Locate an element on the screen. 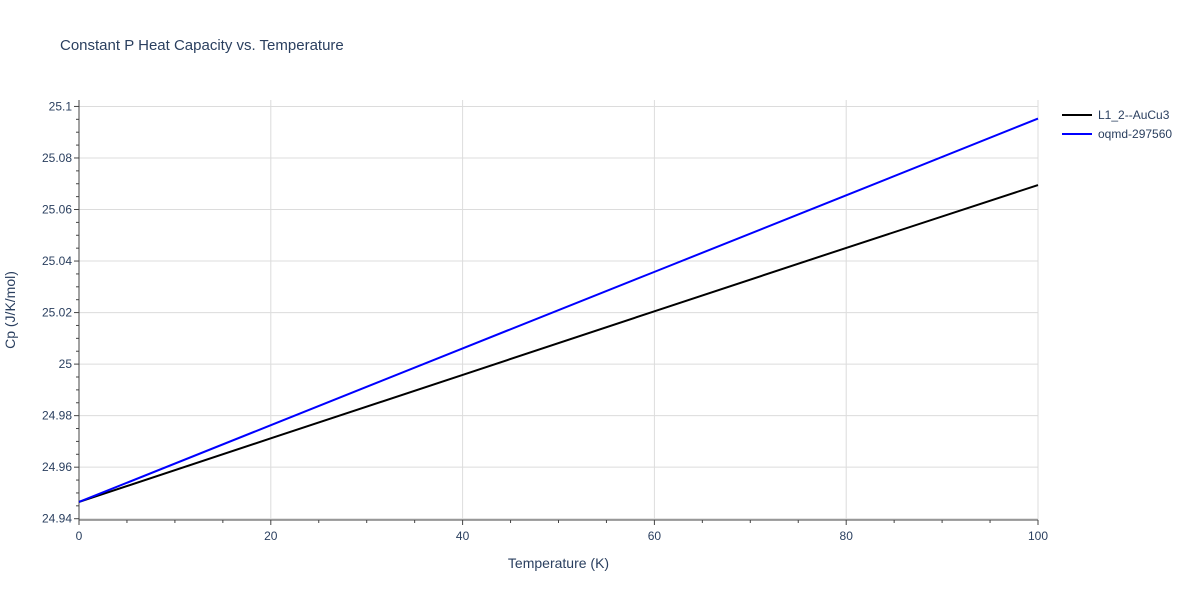  x-tick-label: 40 is located at coordinates (463, 536).